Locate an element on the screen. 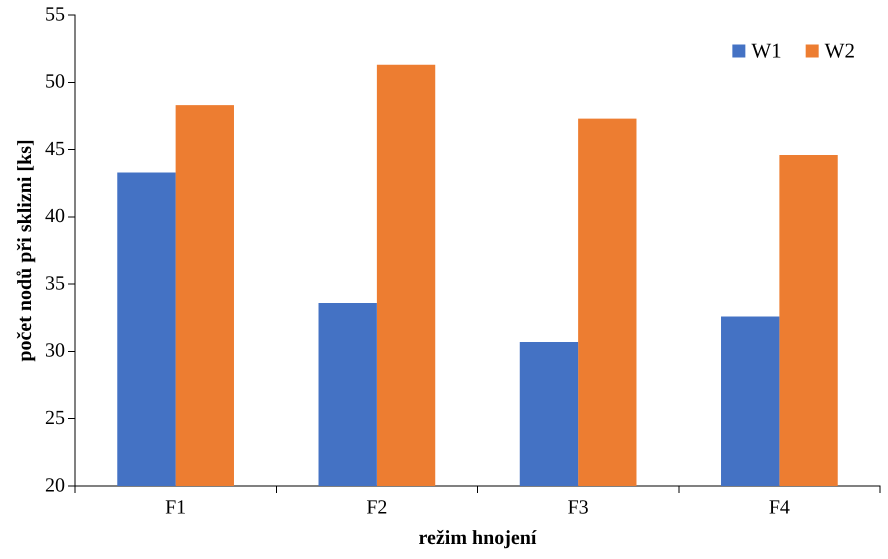 The height and width of the screenshot is (559, 888). x-axis-title: režim hnojení is located at coordinates (477, 538).